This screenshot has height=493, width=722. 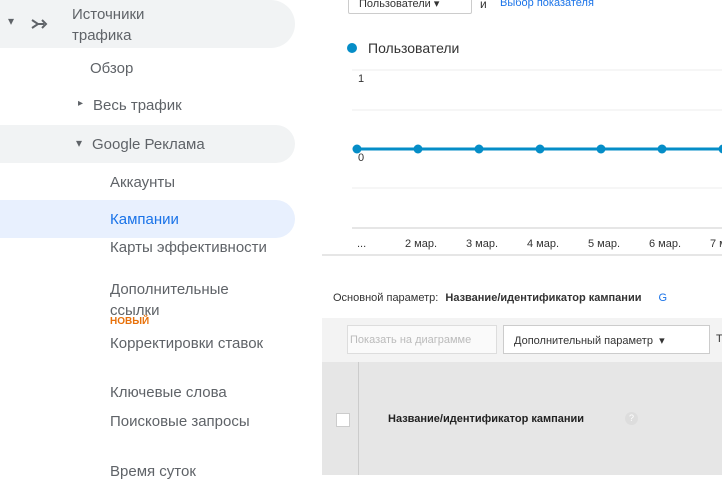 I want to click on nav-item: Поисковые запросы, so click(x=180, y=421).